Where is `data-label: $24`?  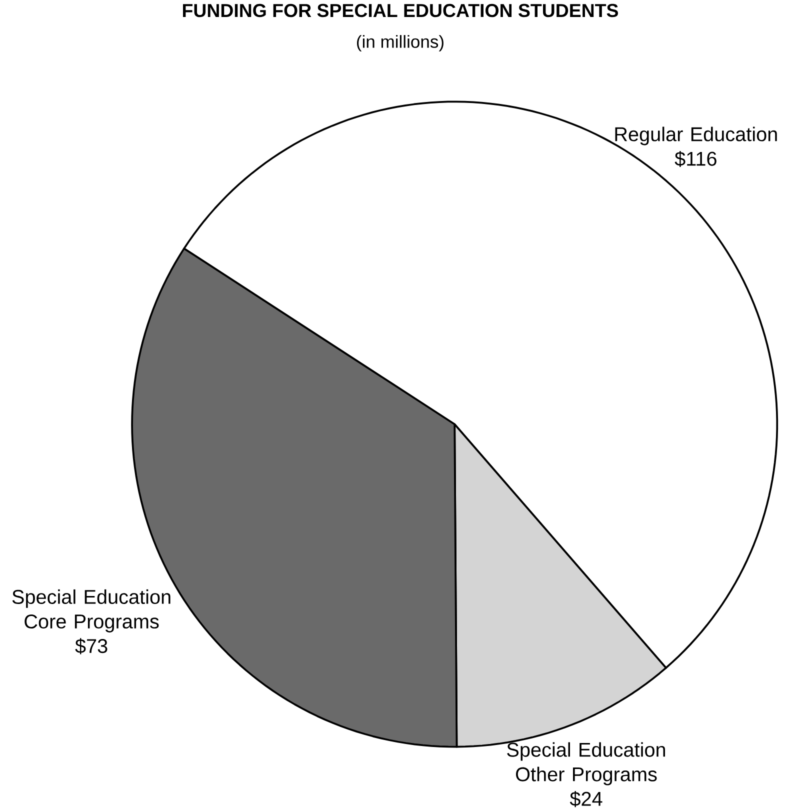 data-label: $24 is located at coordinates (586, 799).